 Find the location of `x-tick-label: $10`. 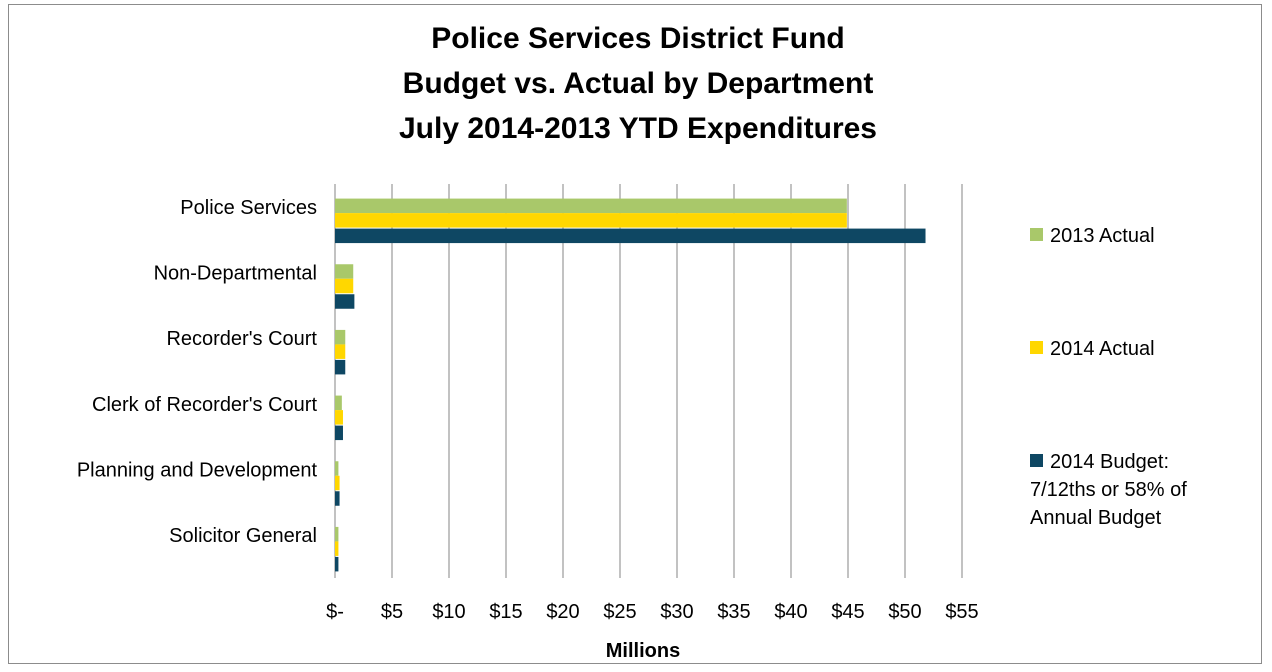

x-tick-label: $10 is located at coordinates (448, 612).